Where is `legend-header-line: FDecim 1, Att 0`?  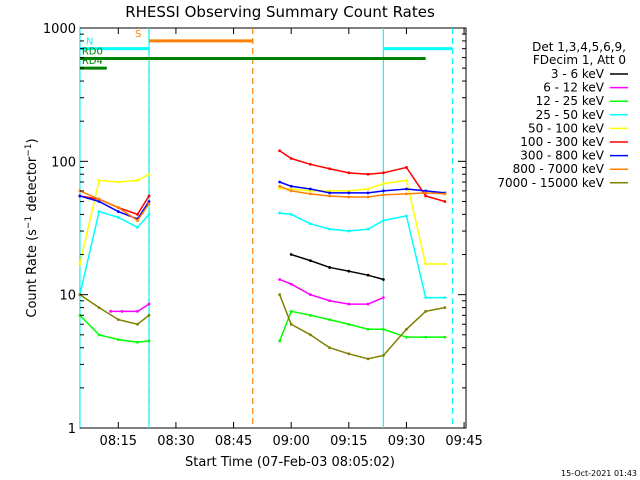
legend-header-line: FDecim 1, Att 0 is located at coordinates (579, 60).